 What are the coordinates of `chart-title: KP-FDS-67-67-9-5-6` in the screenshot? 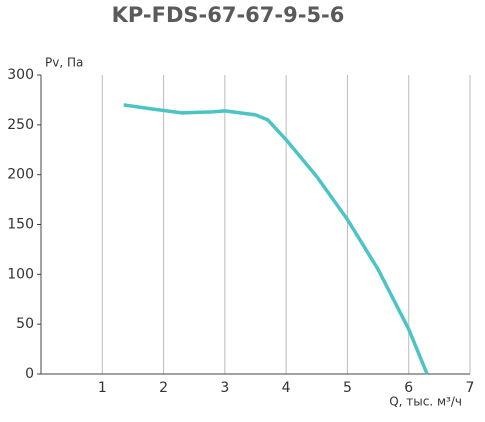 It's located at (228, 15).